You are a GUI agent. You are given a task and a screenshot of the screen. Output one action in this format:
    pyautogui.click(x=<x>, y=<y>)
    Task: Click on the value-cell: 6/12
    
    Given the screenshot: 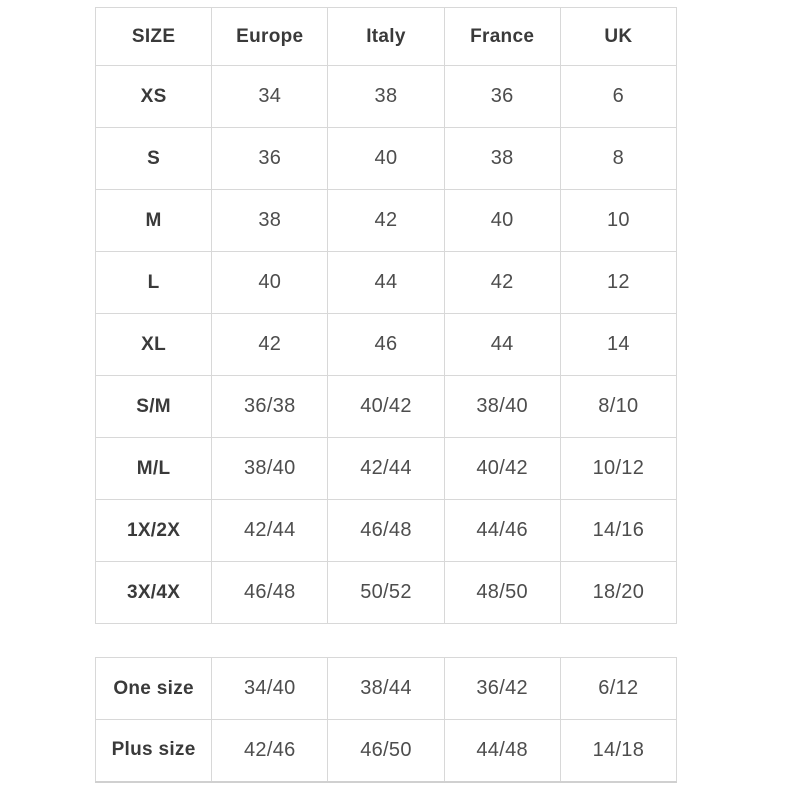 What is the action you would take?
    pyautogui.click(x=618, y=688)
    